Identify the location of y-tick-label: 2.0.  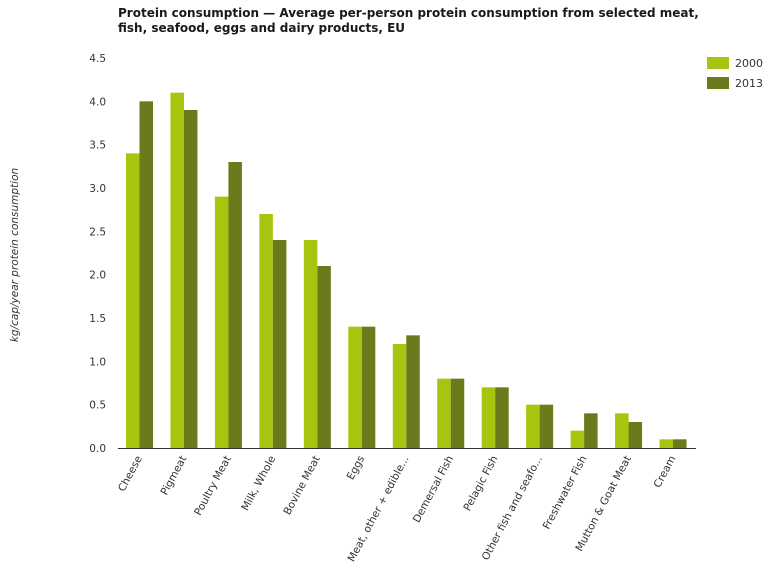
(97, 276).